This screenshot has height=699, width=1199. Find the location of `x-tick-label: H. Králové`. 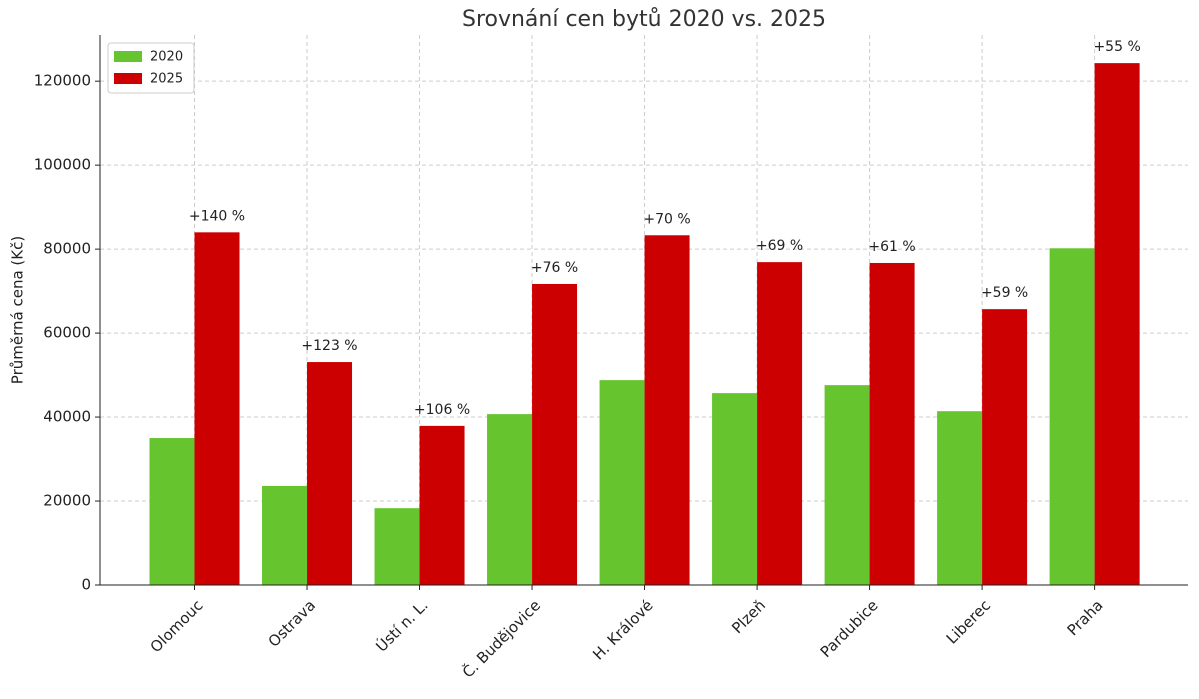

x-tick-label: H. Králové is located at coordinates (622, 629).